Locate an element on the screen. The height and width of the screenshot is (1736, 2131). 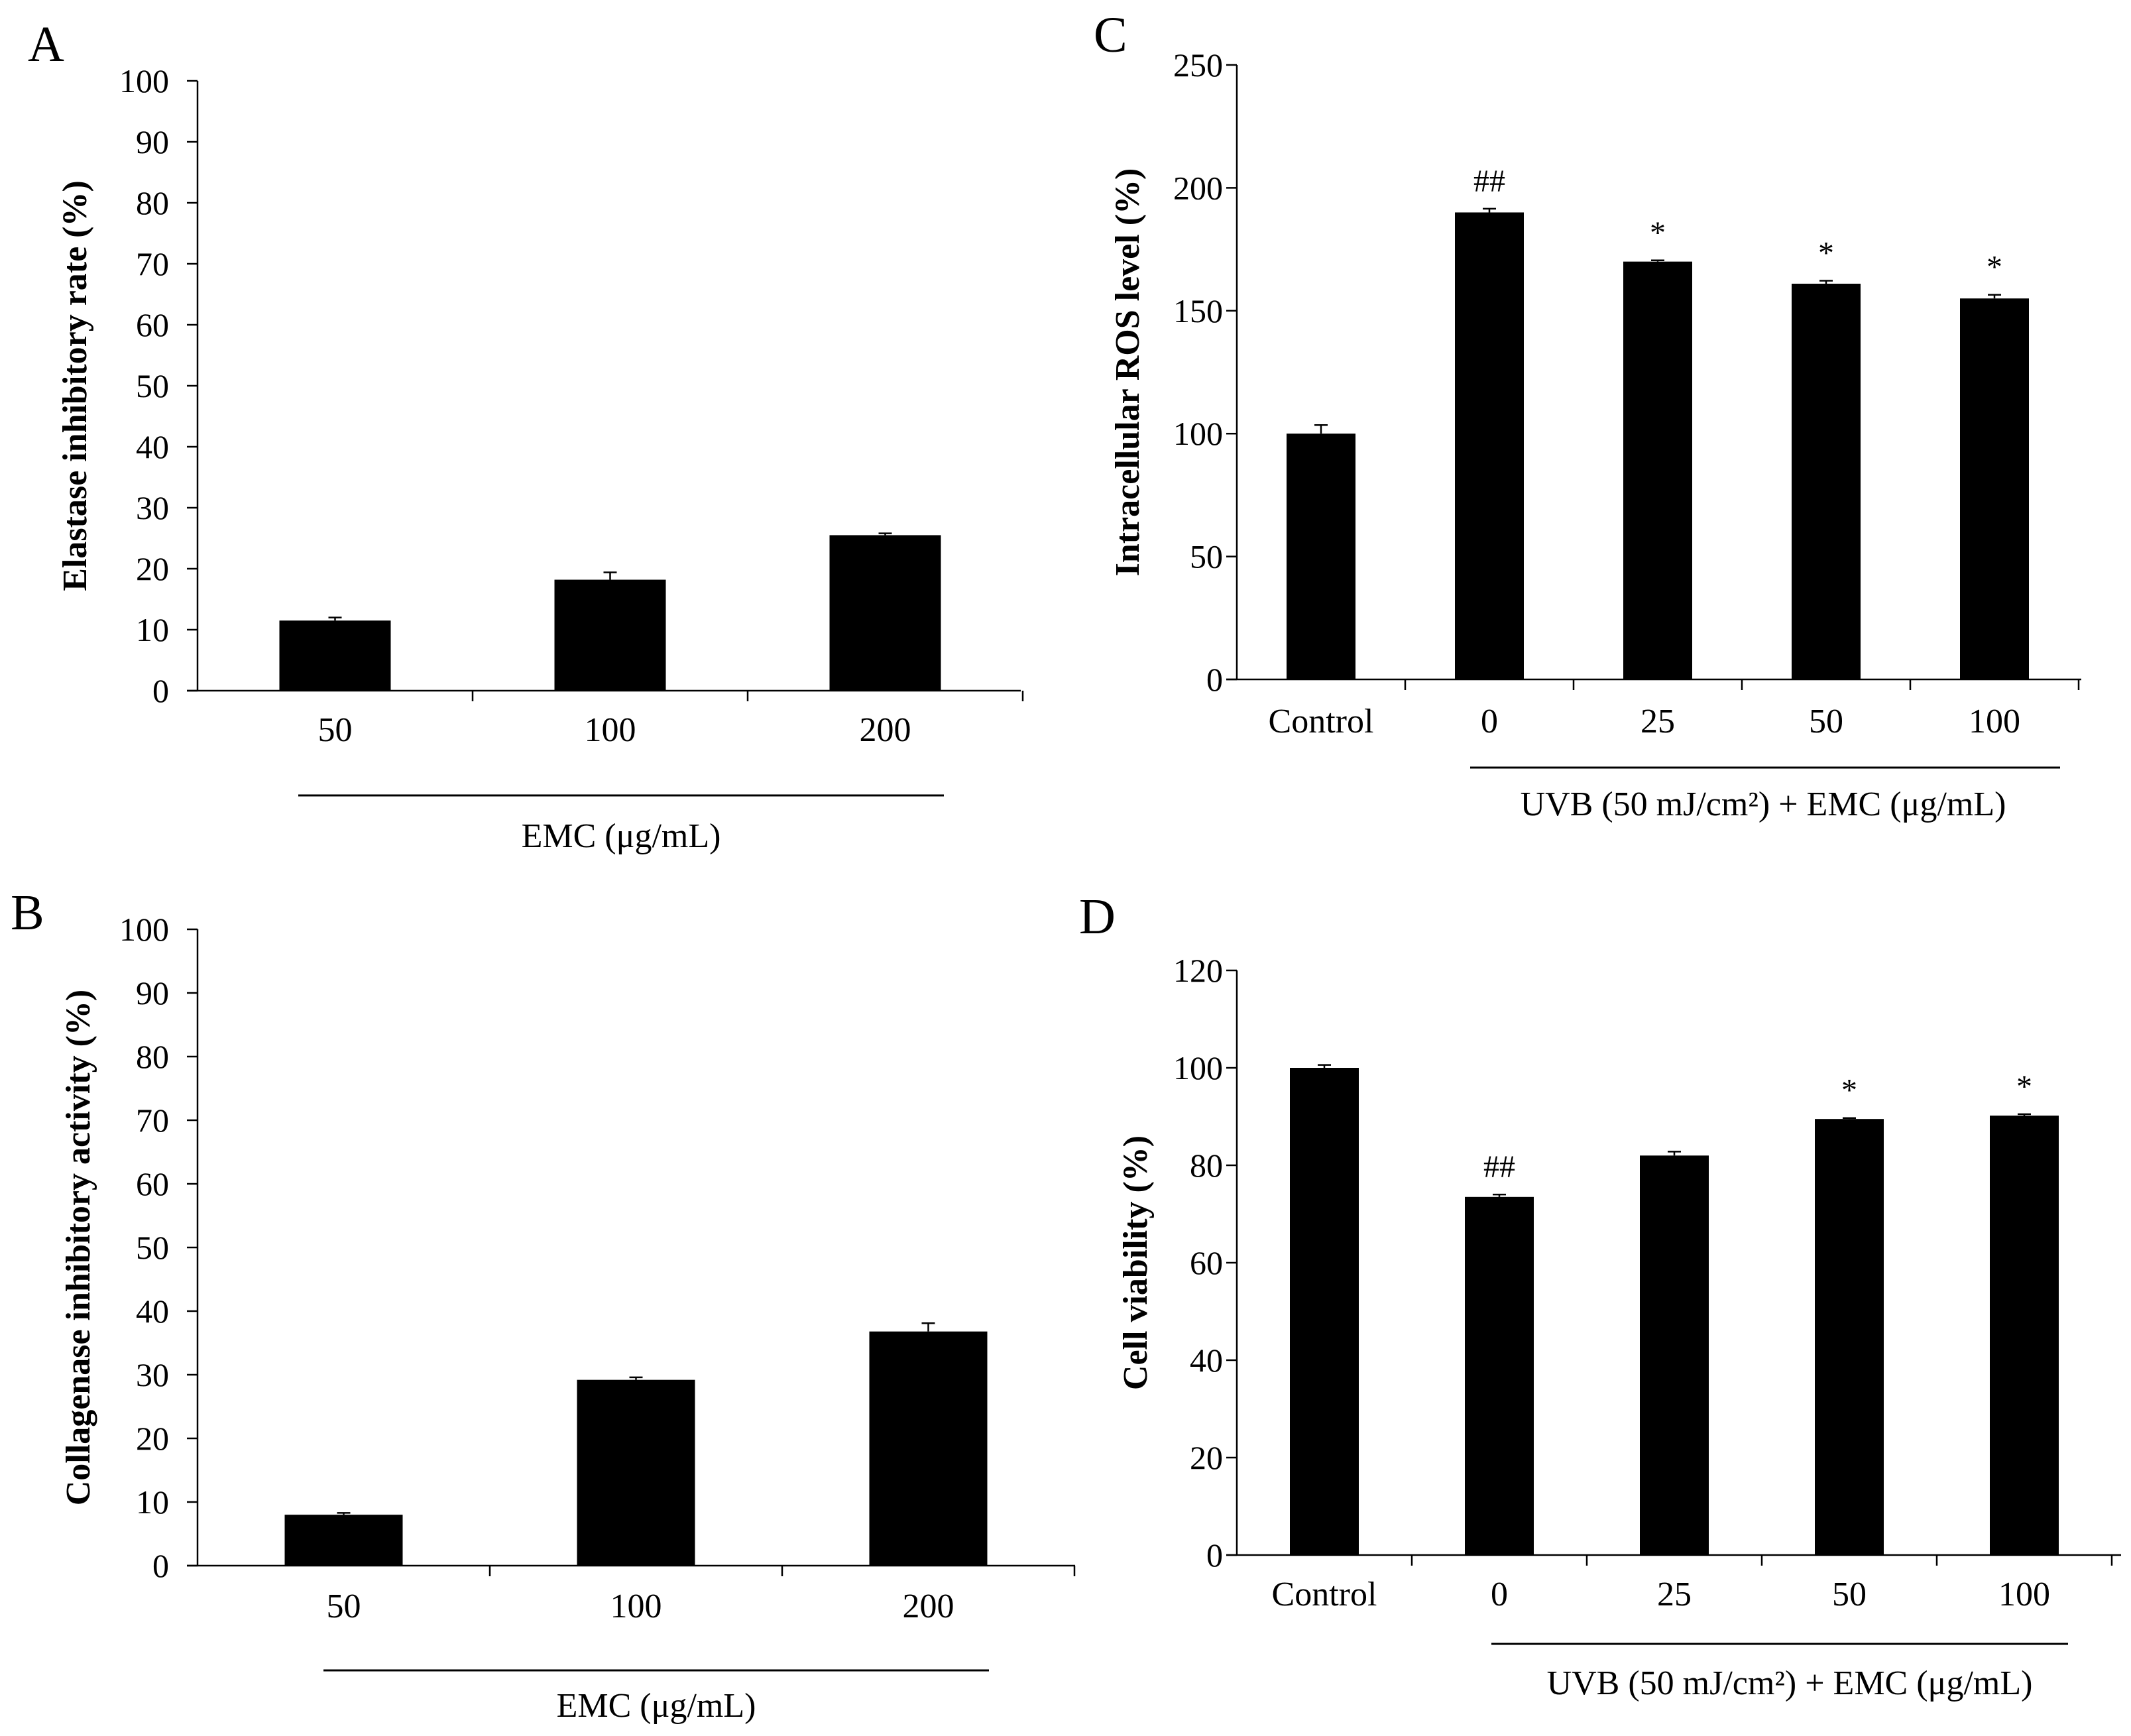
panel-letter-a: A is located at coordinates (46, 44).